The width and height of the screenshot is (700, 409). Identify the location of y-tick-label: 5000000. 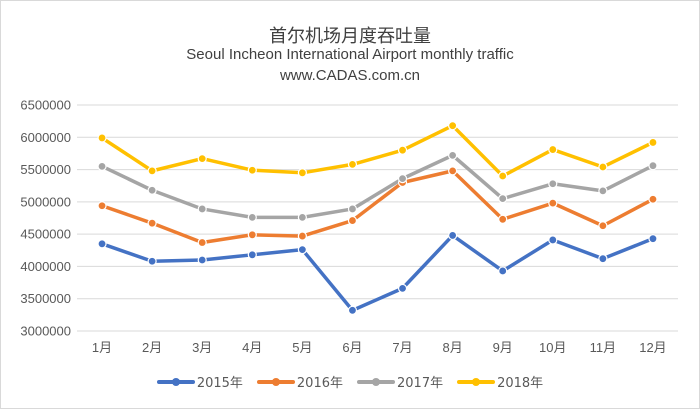
(45, 201).